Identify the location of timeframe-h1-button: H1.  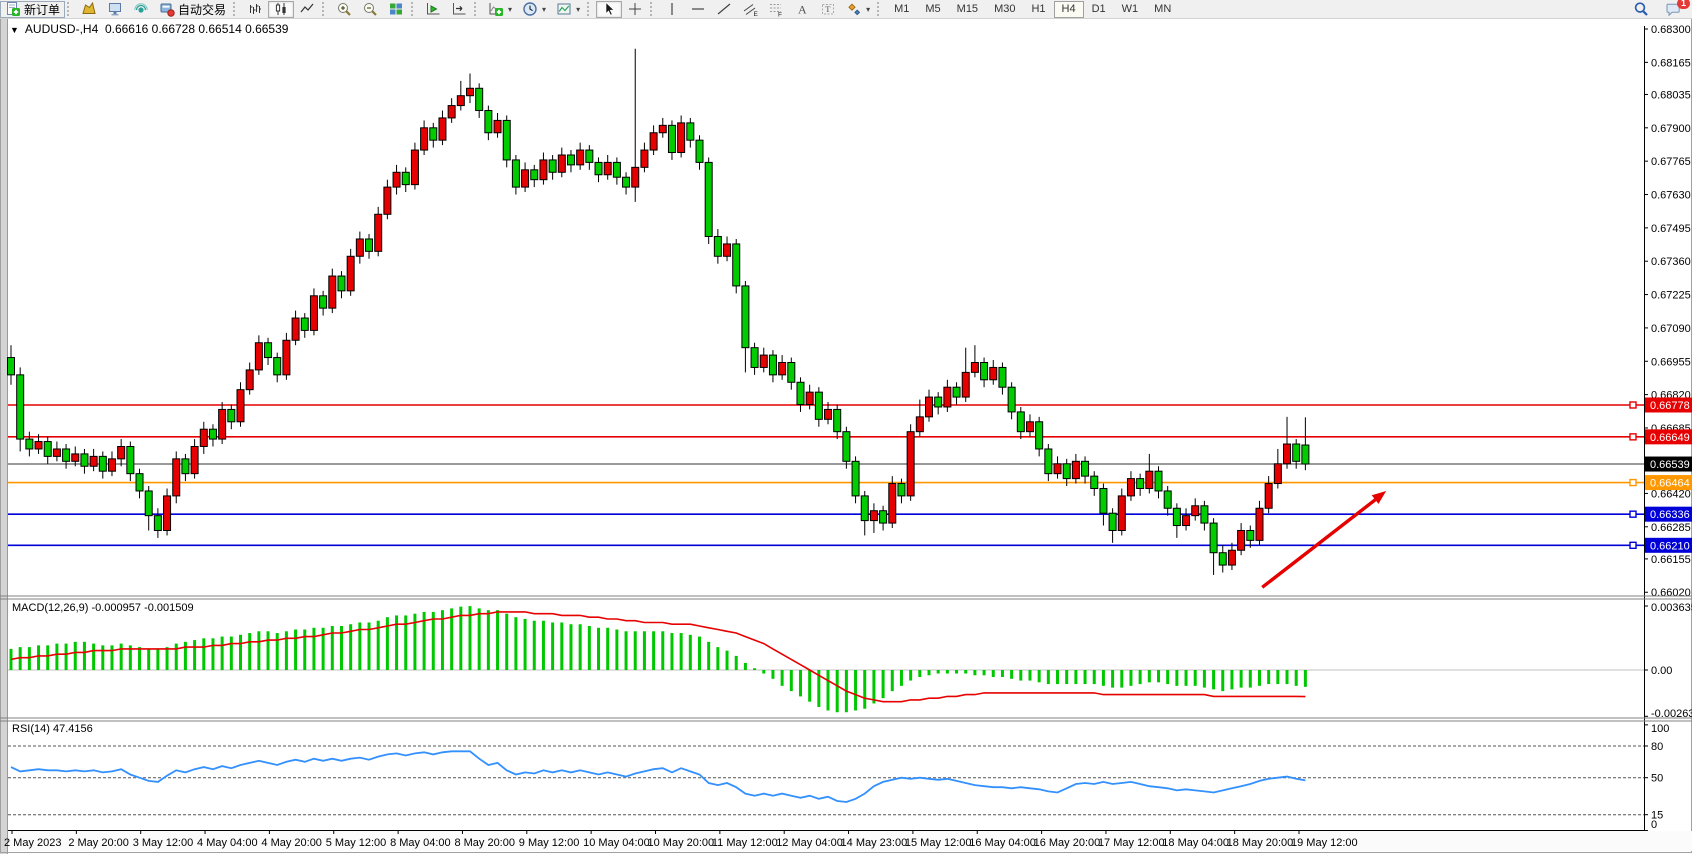
(1038, 9).